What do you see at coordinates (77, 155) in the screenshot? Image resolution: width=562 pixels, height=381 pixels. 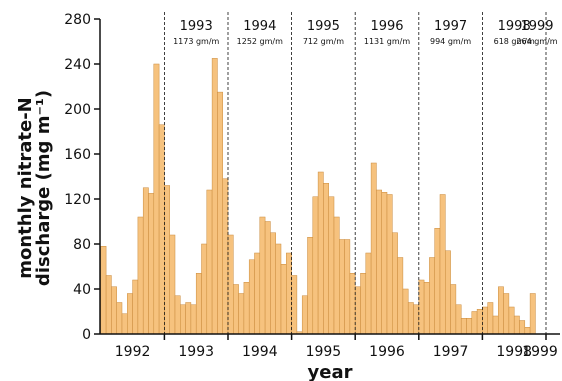 I see `y-tick-label: 160` at bounding box center [77, 155].